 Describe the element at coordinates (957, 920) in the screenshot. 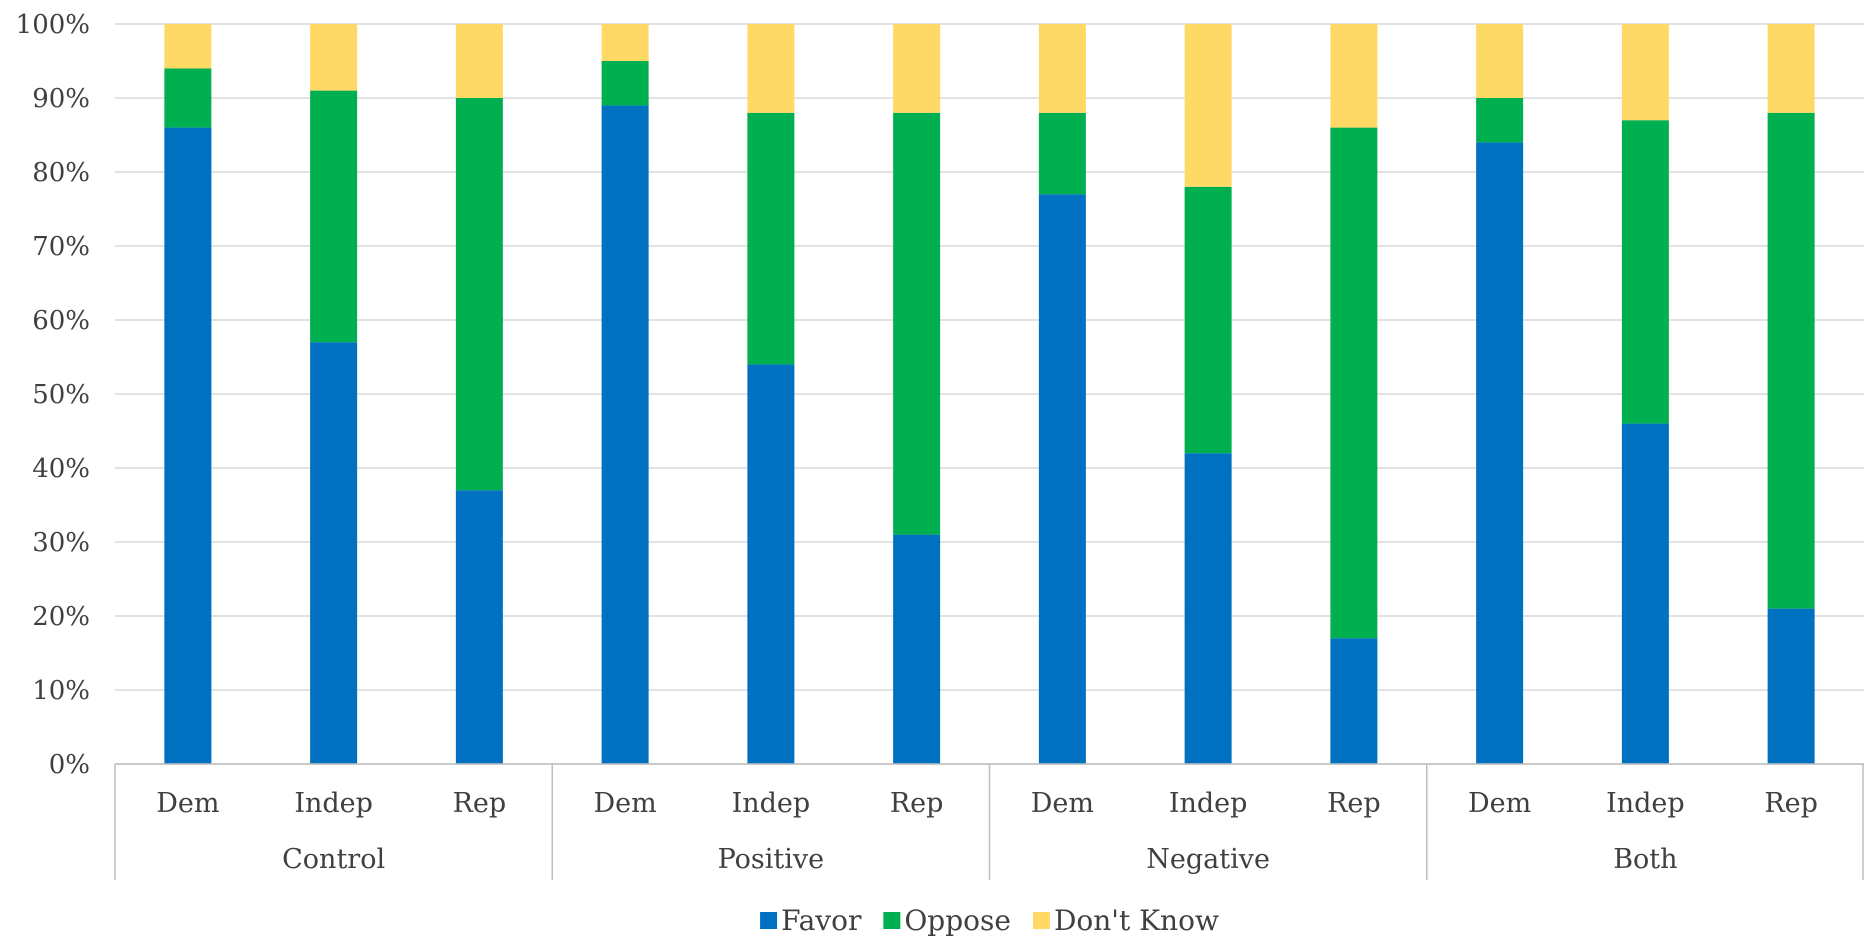

I see `legend-label-oppose: Oppose` at that location.